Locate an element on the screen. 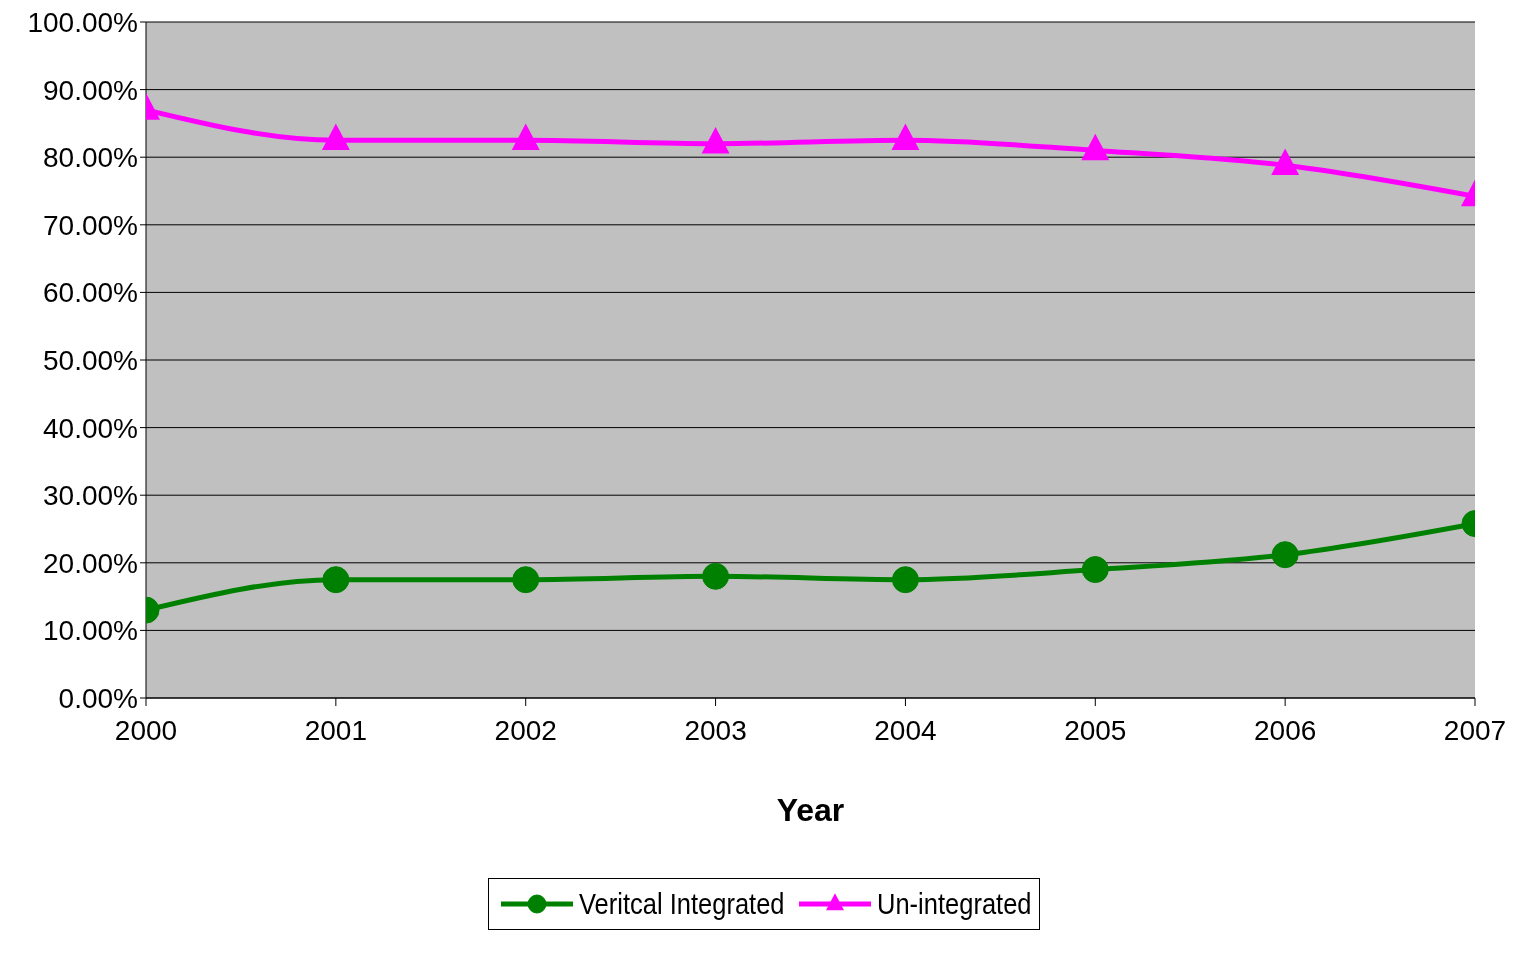  y-tick-label: 40.00% is located at coordinates (90, 428).